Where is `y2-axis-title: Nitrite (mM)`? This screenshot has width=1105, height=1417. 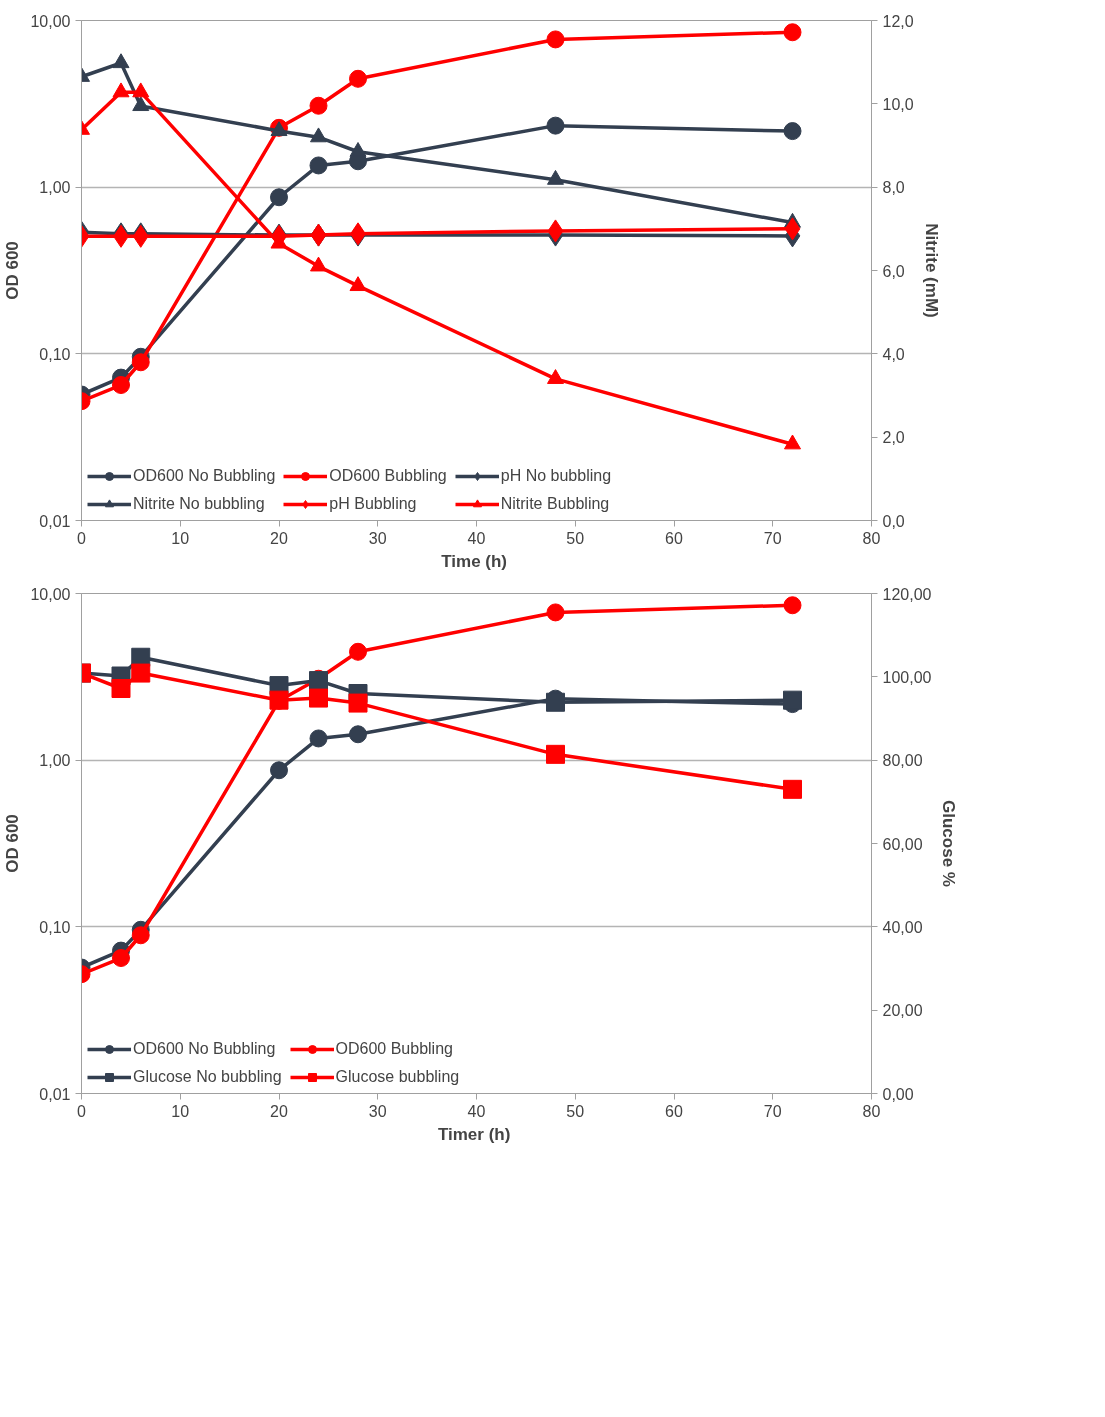 y2-axis-title: Nitrite (mM) is located at coordinates (931, 270).